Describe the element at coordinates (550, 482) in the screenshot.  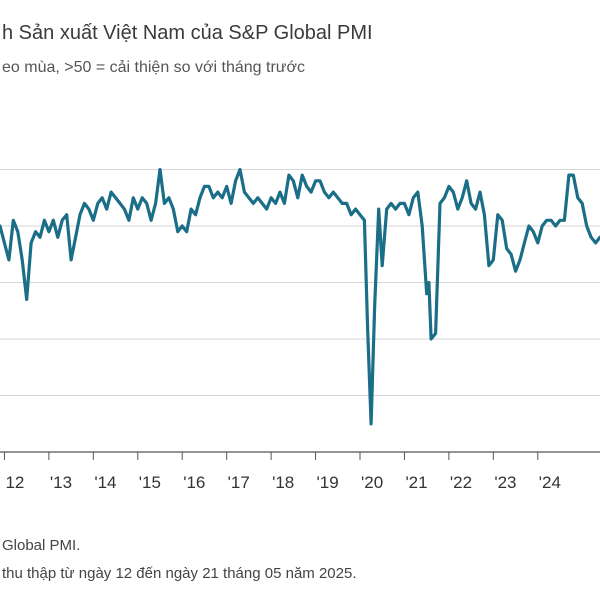
I see `x-tick-label: '24` at that location.